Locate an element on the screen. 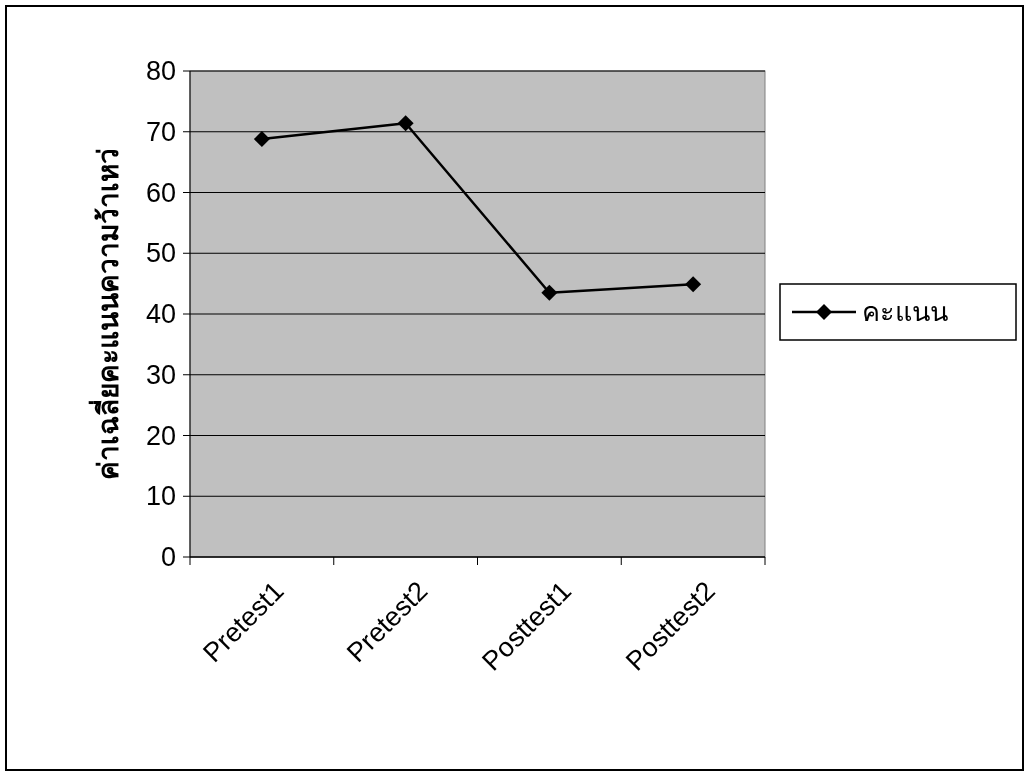 The width and height of the screenshot is (1029, 776). y-axis-title: ค่าเฉลี่ยคะแนนความว้าเหว่ is located at coordinates (105, 314).